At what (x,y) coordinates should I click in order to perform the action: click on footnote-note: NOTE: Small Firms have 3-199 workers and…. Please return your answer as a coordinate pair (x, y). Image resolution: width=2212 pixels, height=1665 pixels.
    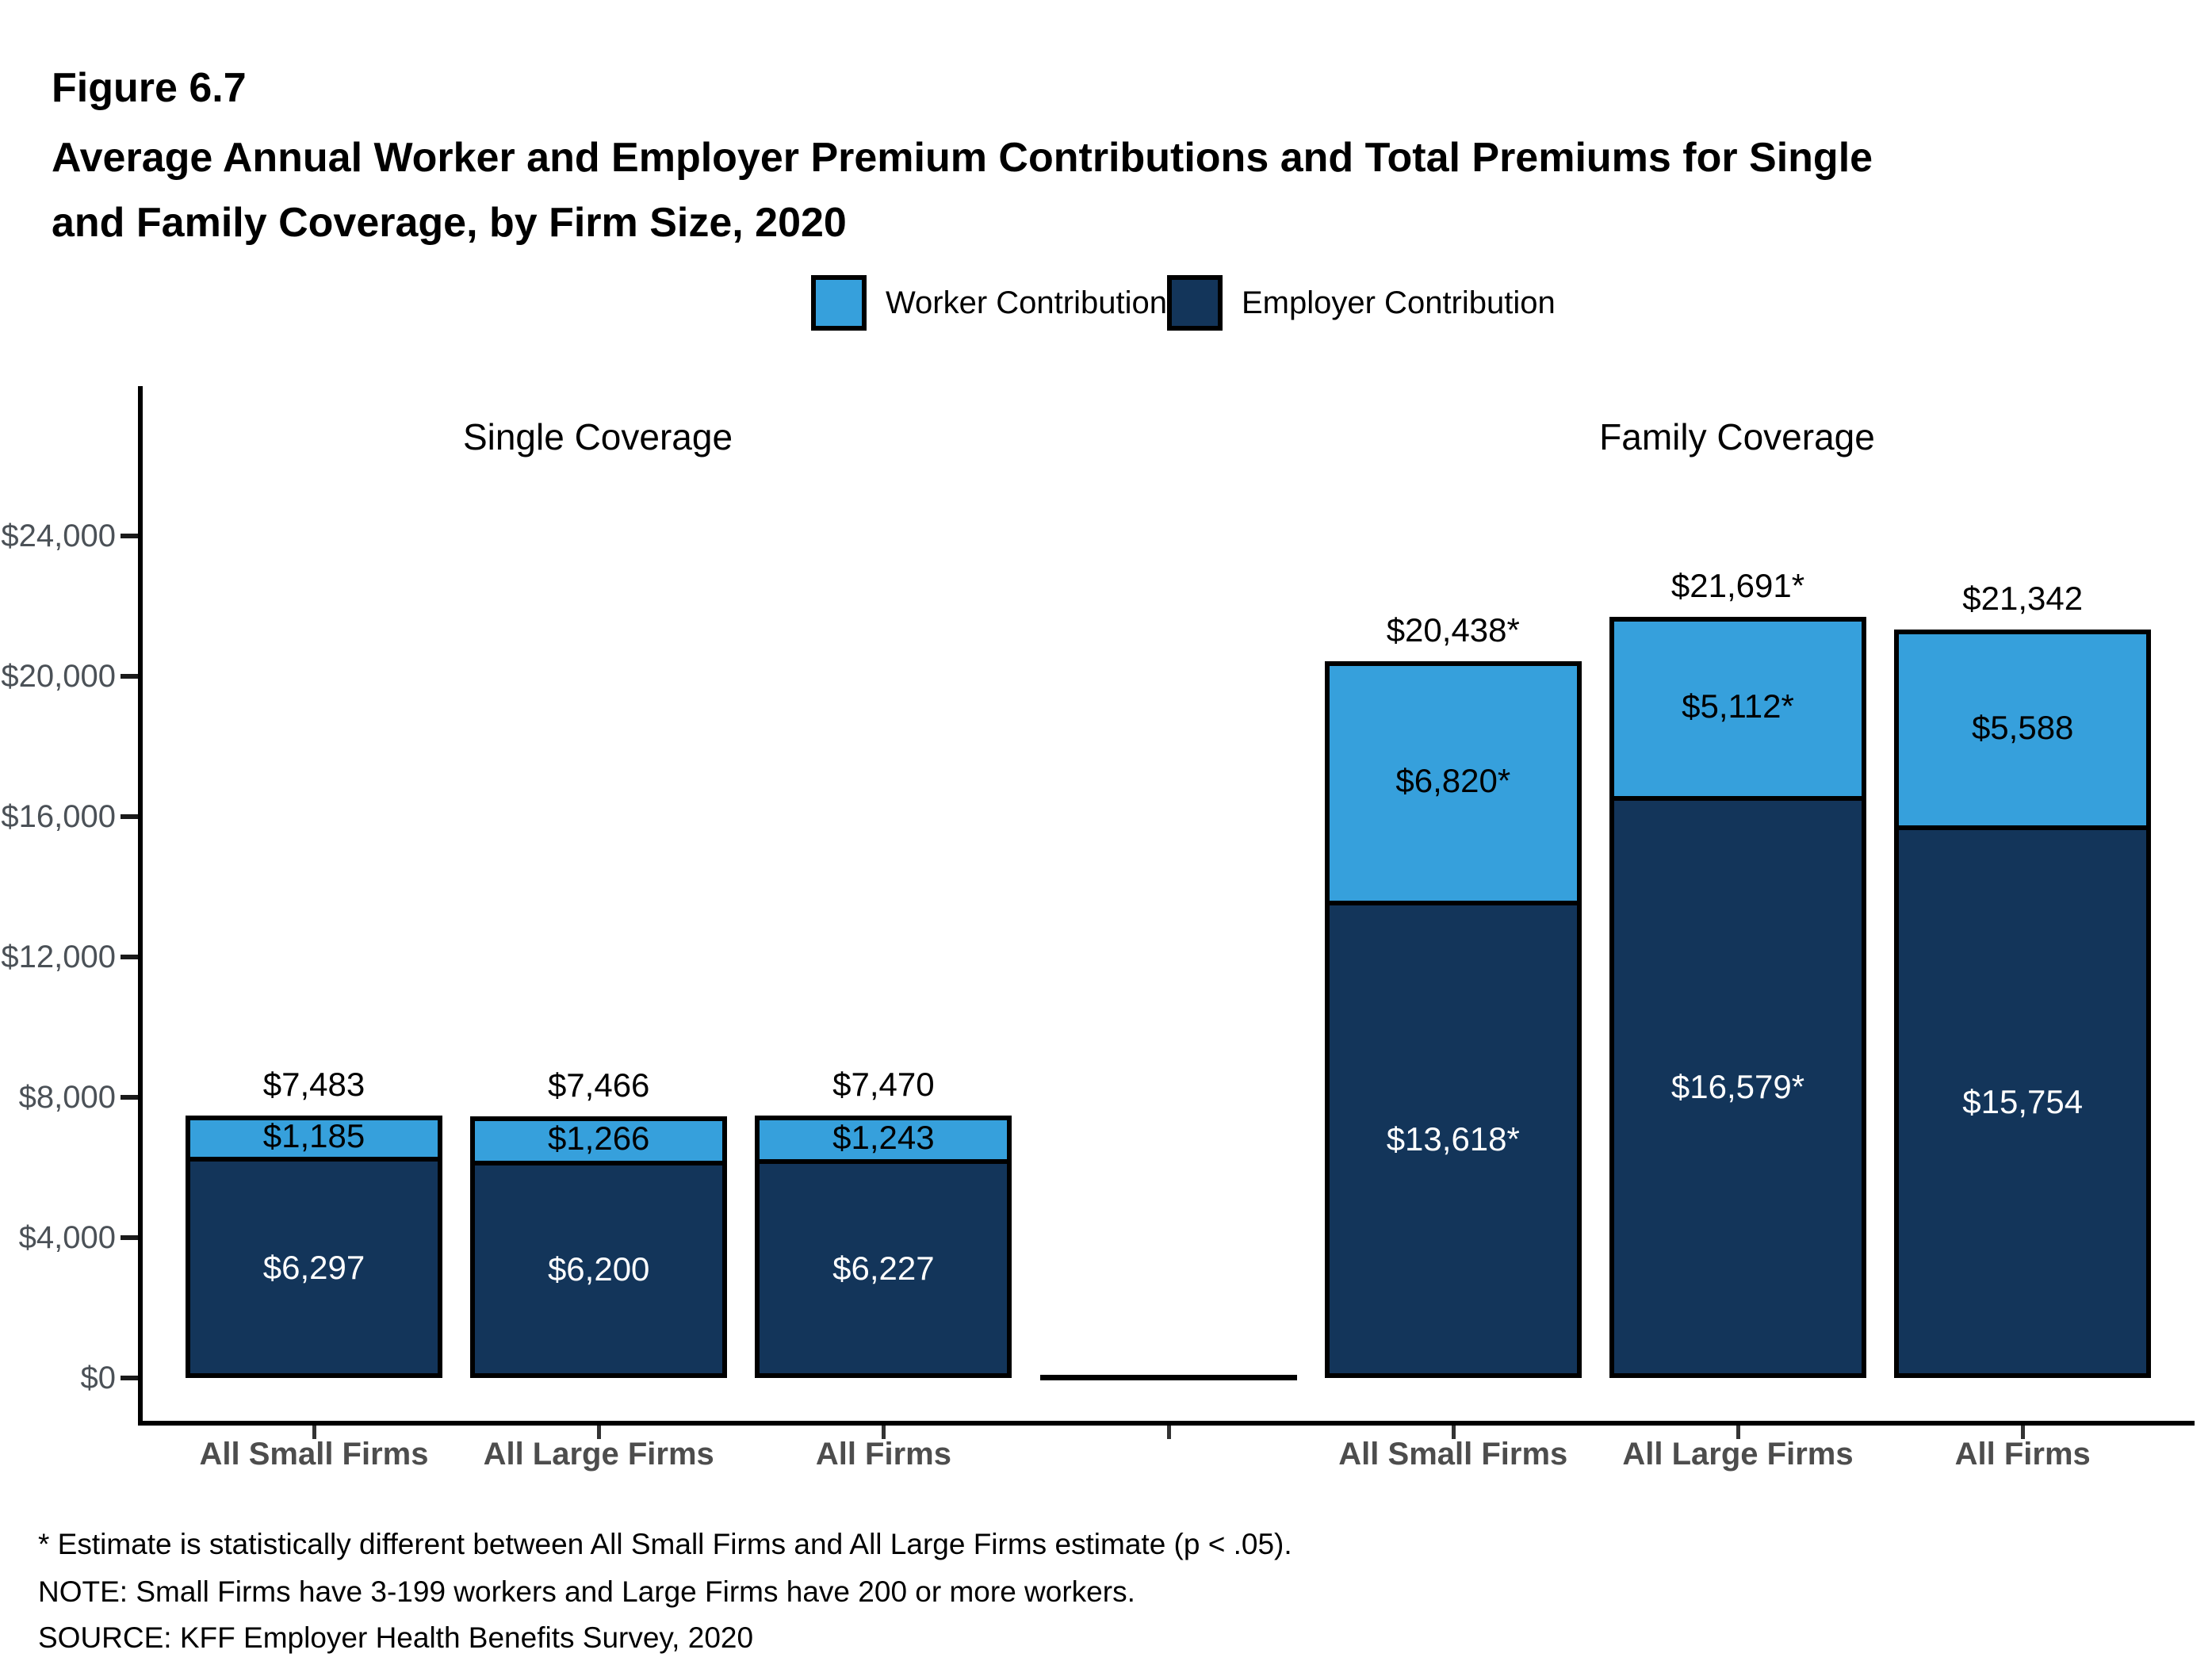
    Looking at the image, I should click on (587, 1591).